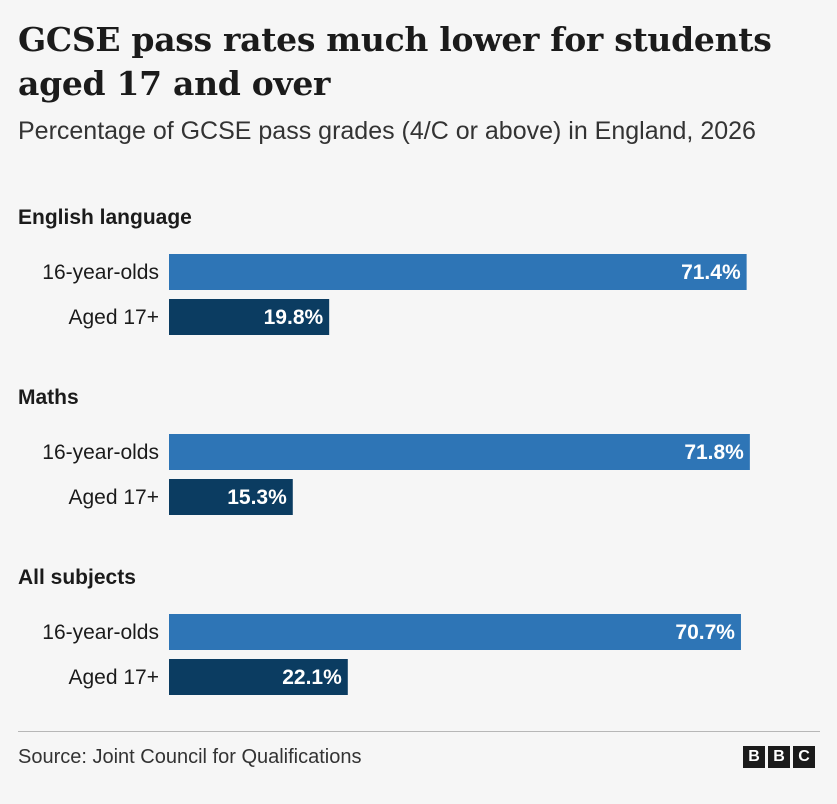 The width and height of the screenshot is (837, 804). Describe the element at coordinates (105, 217) in the screenshot. I see `group-heading: English language` at that location.